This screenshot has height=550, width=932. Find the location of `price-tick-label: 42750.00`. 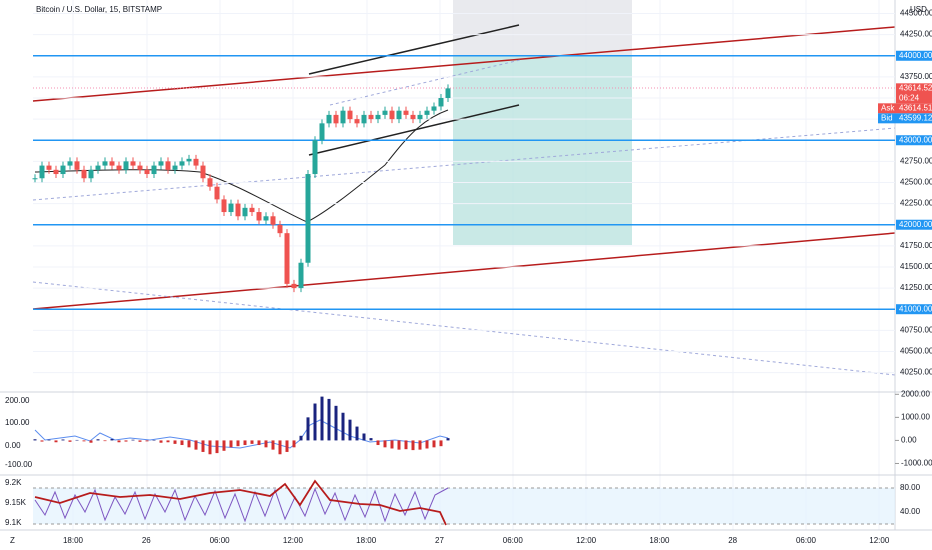

price-tick-label: 42750.00 is located at coordinates (916, 160).